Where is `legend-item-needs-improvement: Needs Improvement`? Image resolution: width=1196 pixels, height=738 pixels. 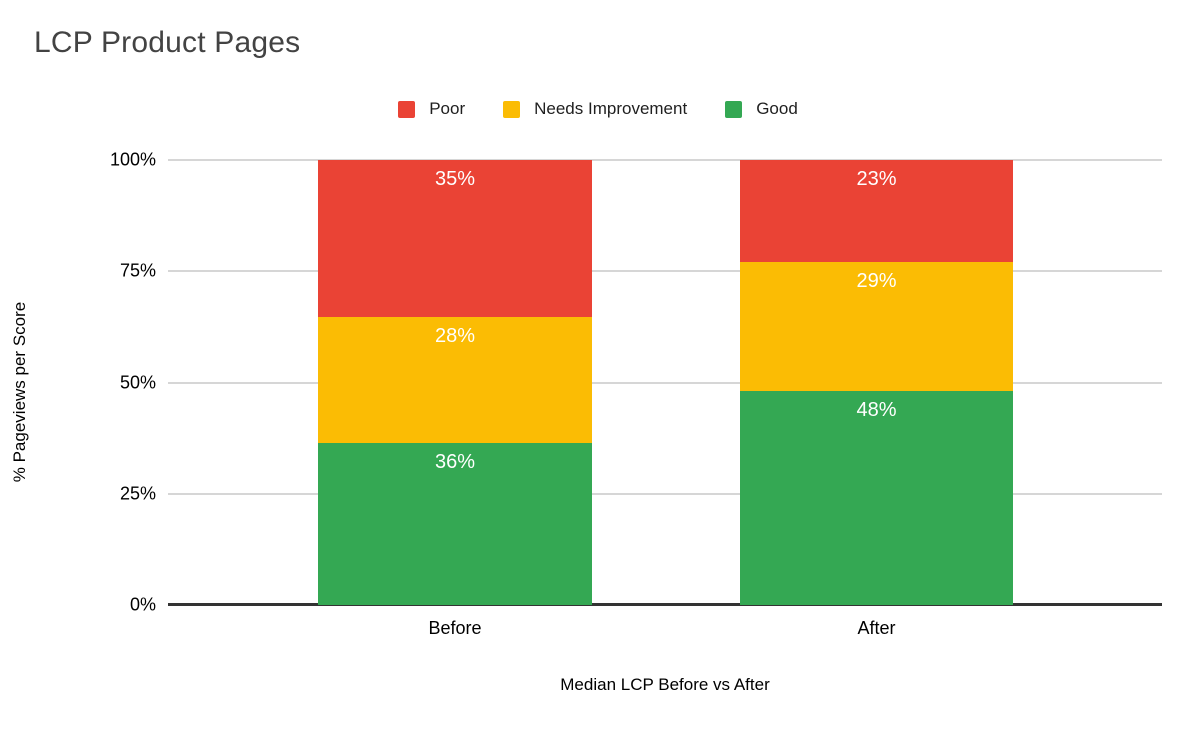 legend-item-needs-improvement: Needs Improvement is located at coordinates (595, 109).